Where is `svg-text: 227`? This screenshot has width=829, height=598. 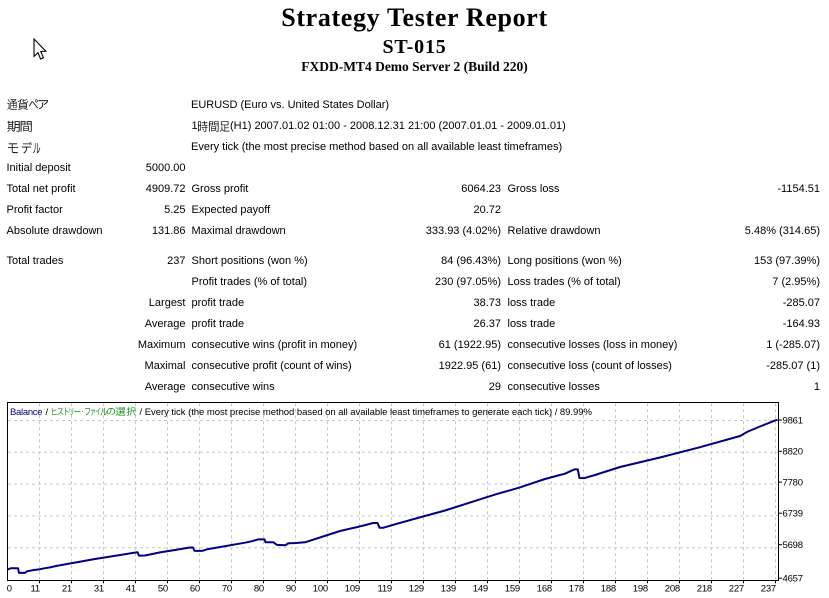 svg-text: 227 is located at coordinates (736, 589).